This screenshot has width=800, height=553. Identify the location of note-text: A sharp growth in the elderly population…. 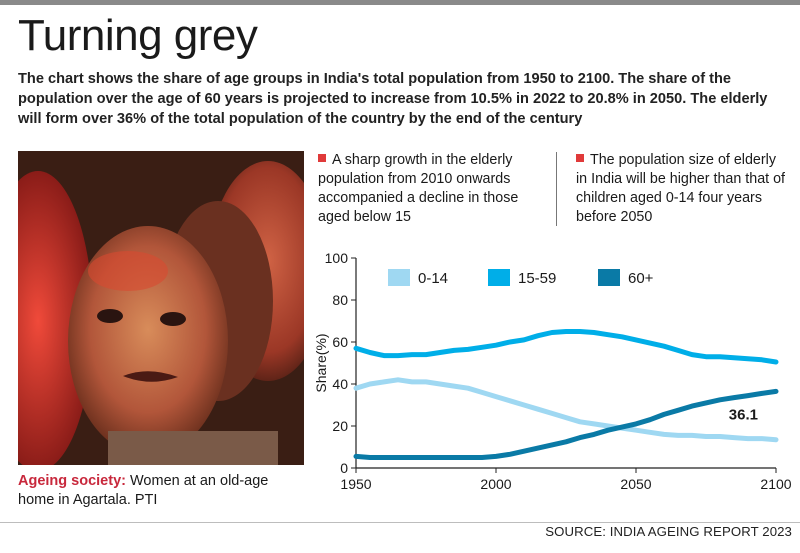
(418, 188).